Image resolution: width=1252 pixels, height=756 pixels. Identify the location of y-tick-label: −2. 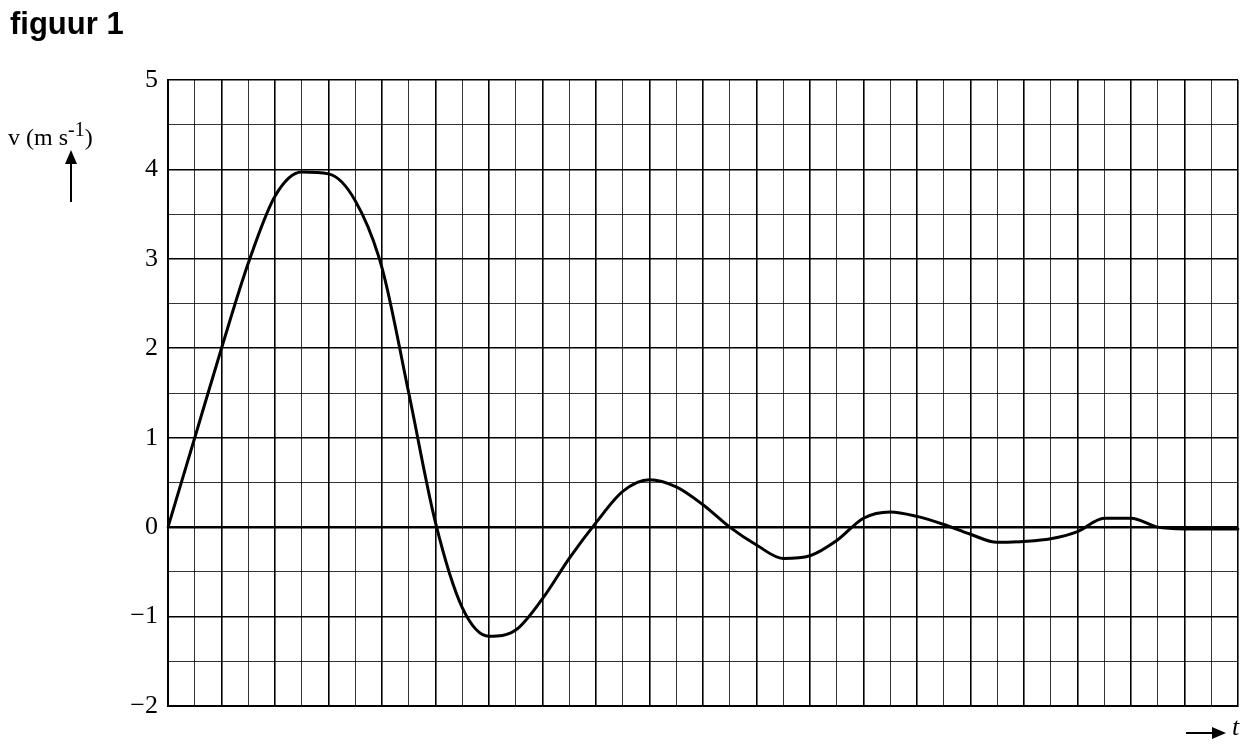
(144, 704).